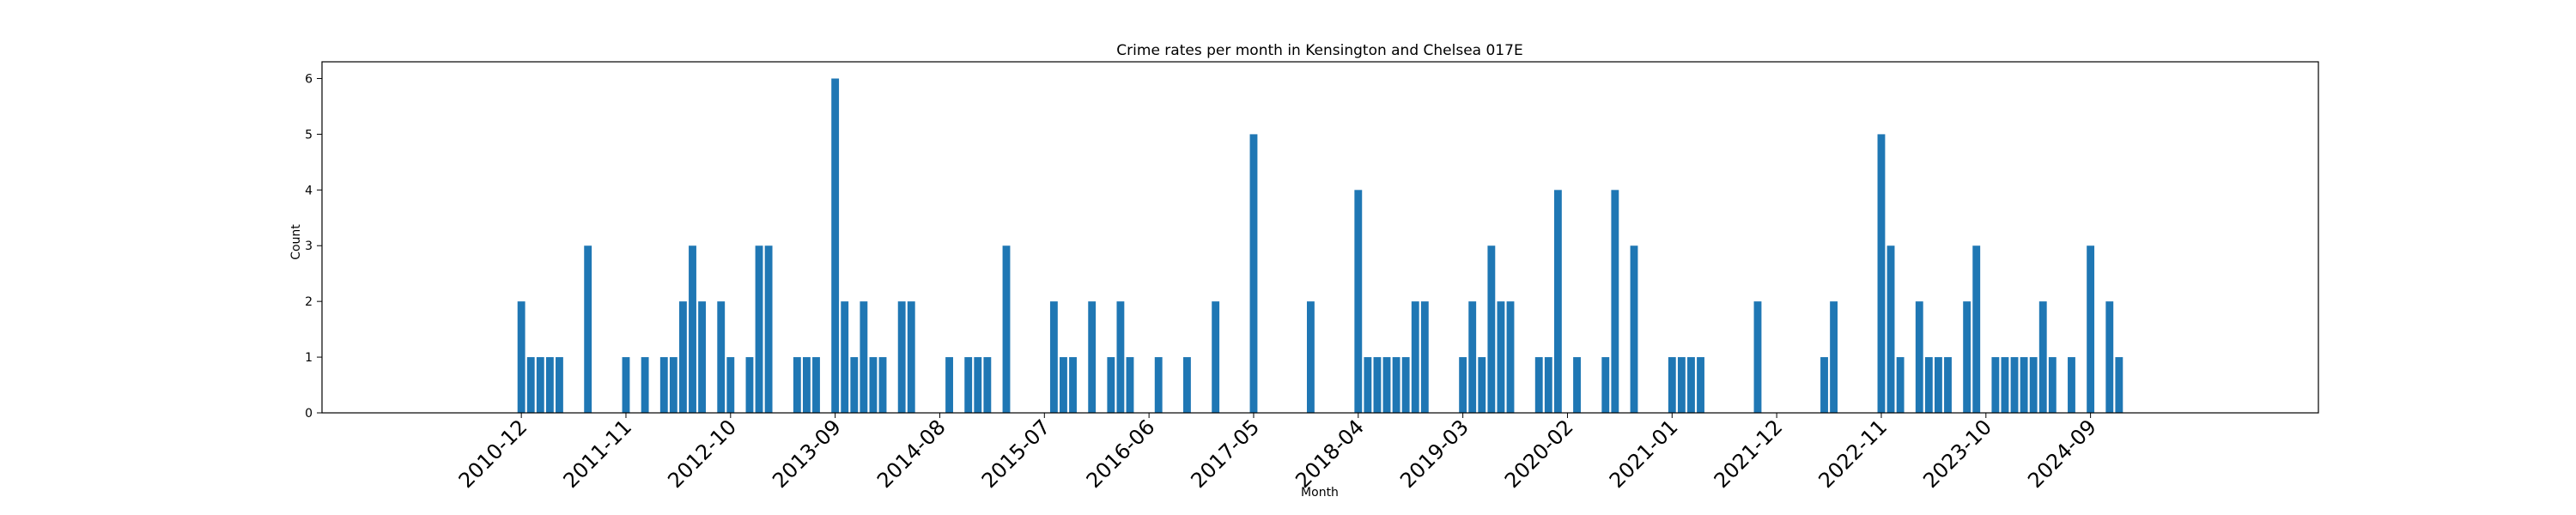 This screenshot has height=515, width=2576. What do you see at coordinates (1226, 454) in the screenshot?
I see `x-tick-label: 2017-05` at bounding box center [1226, 454].